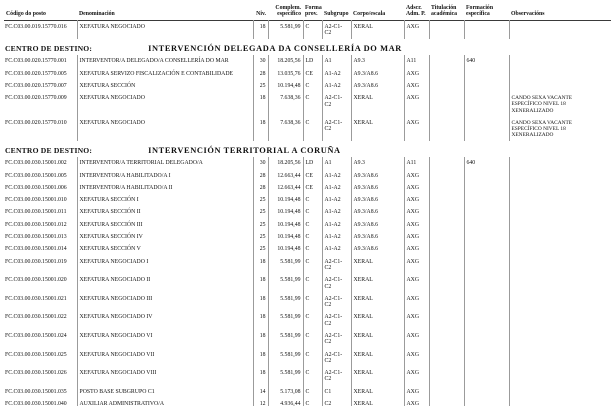  What do you see at coordinates (285, 104) in the screenshot?
I see `cell-complem: 7.638,36` at bounding box center [285, 104].